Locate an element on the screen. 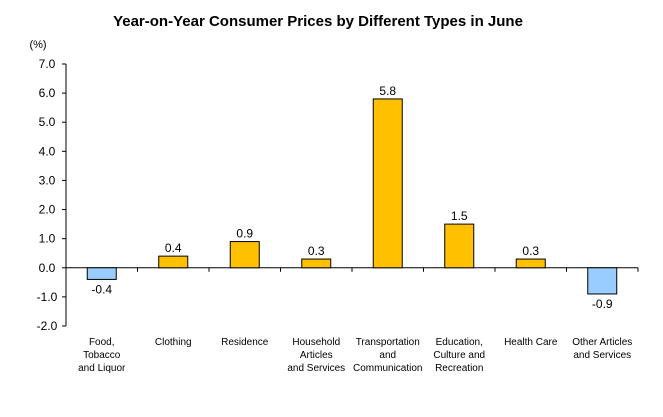  y-tick-label: 2.0 is located at coordinates (47, 210).